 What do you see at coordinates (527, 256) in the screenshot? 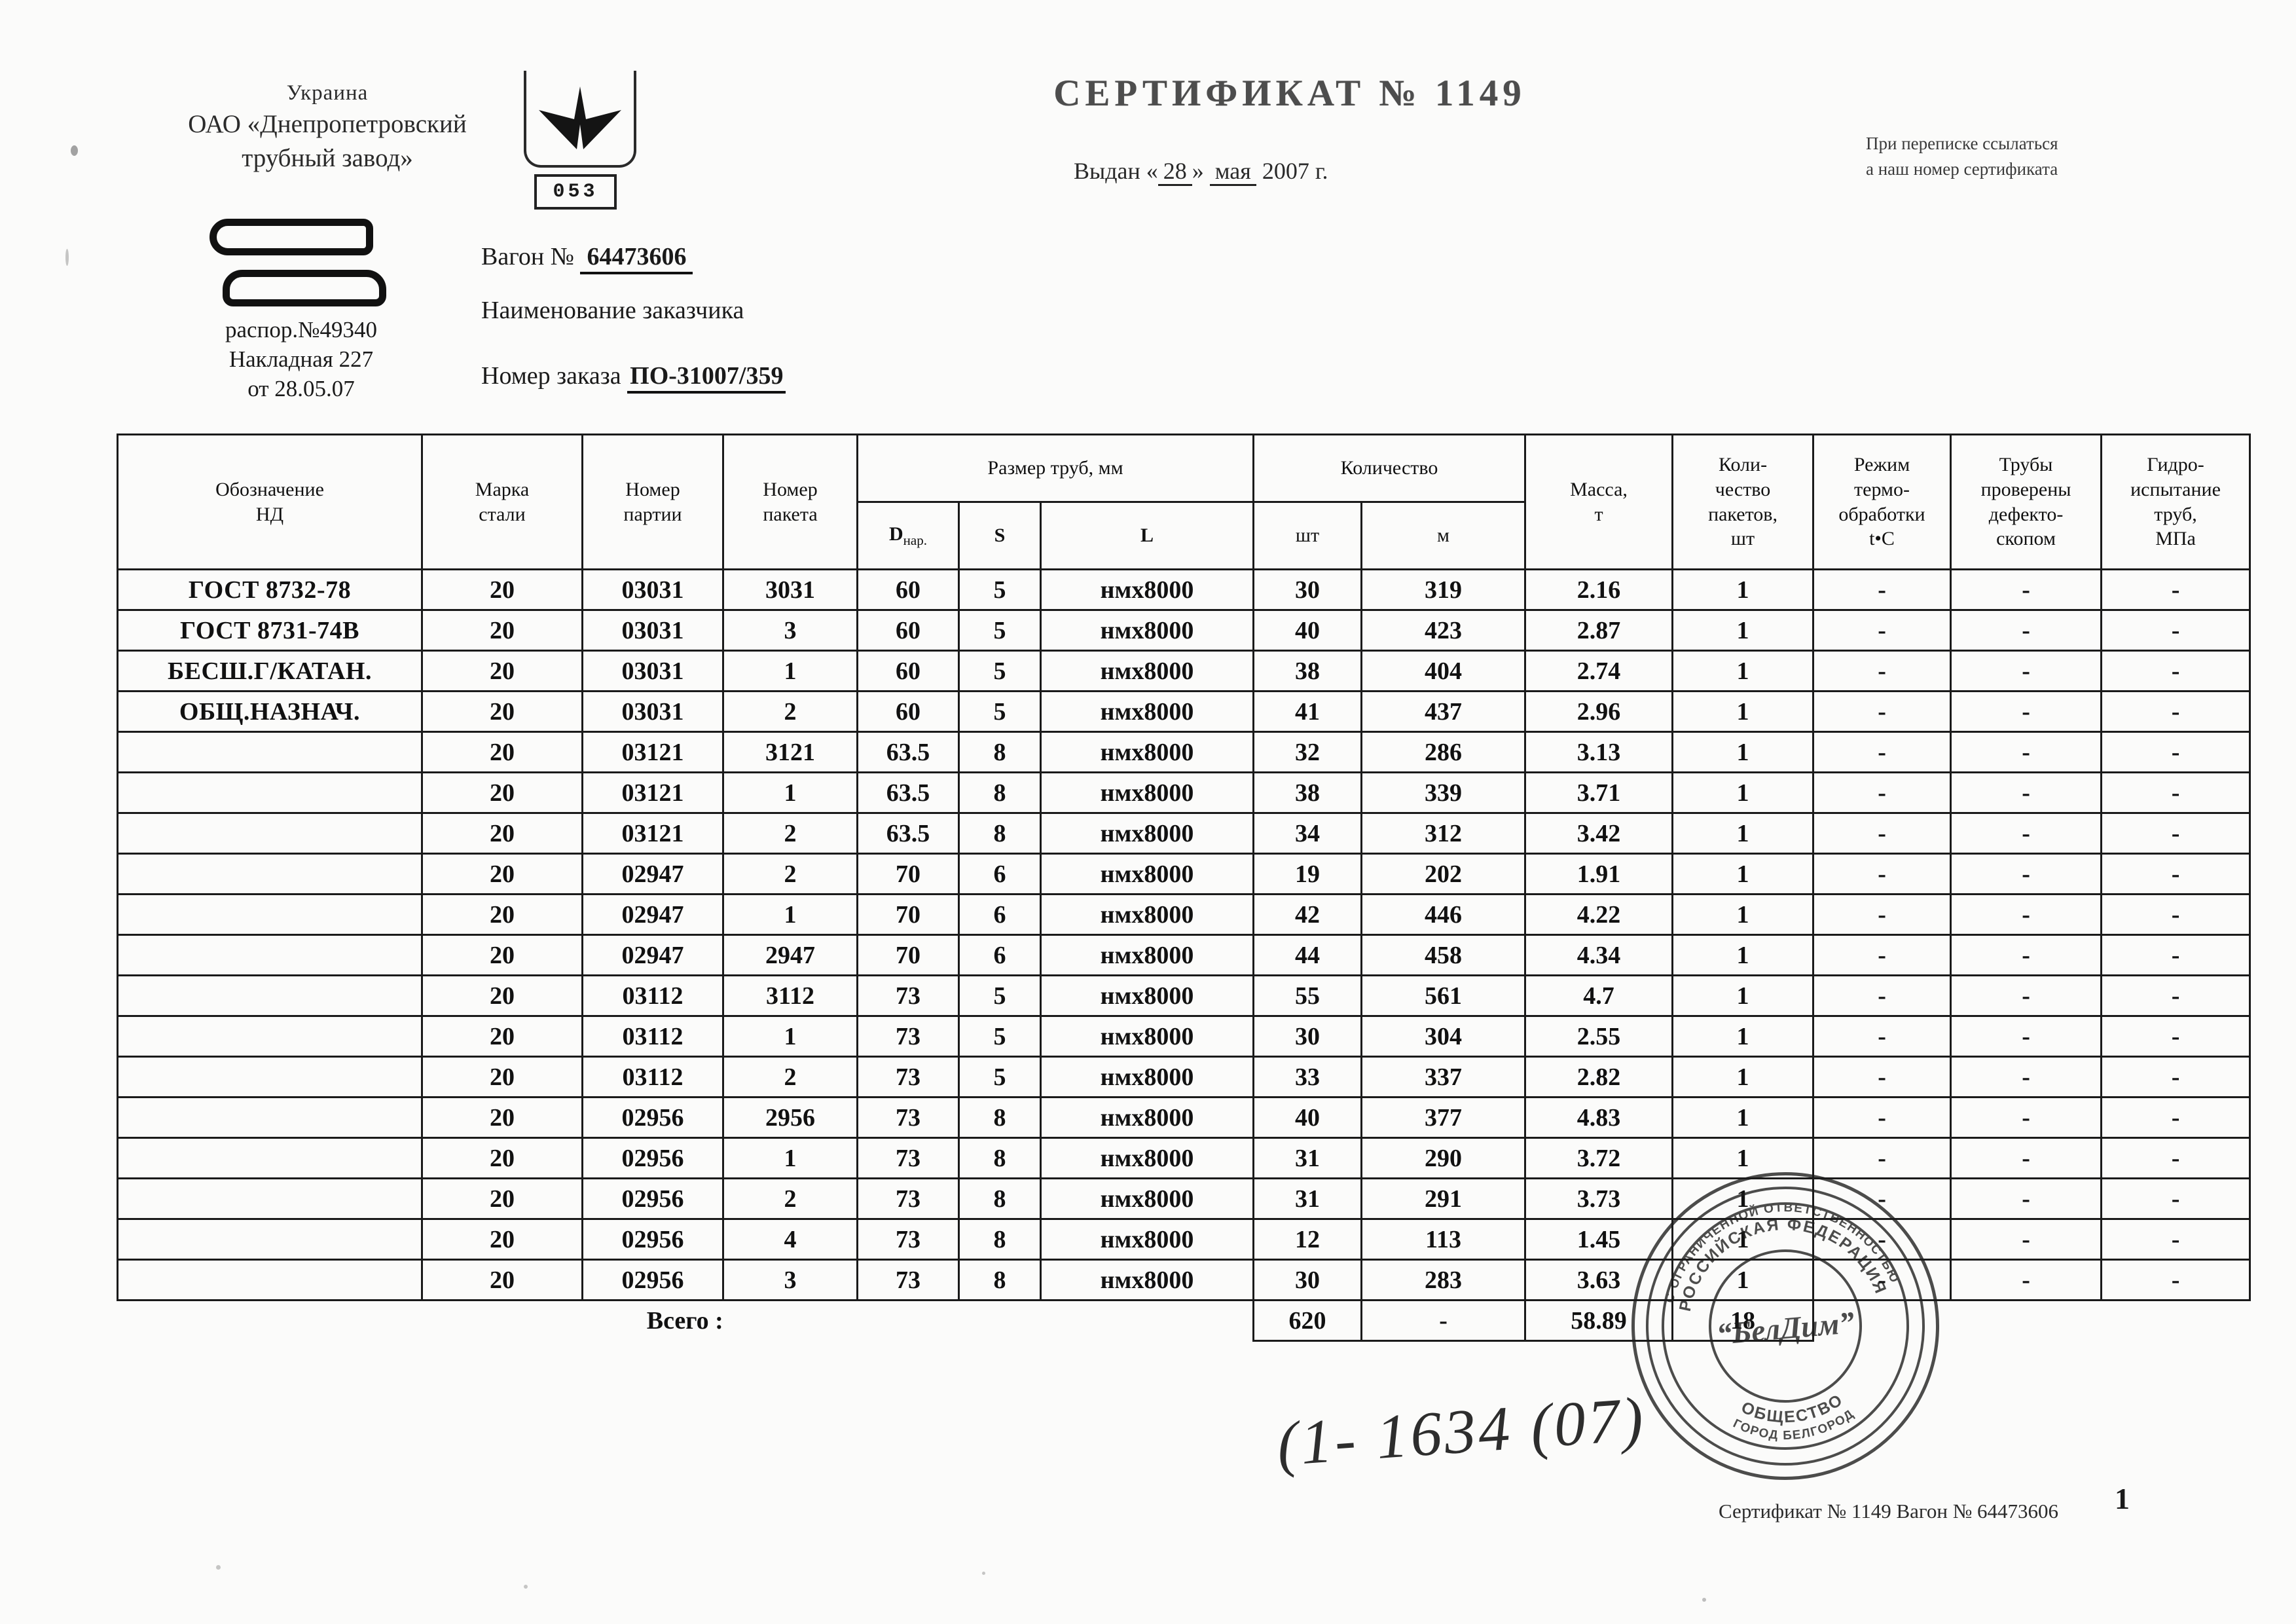
I see `wagon-label: Вагон №` at bounding box center [527, 256].